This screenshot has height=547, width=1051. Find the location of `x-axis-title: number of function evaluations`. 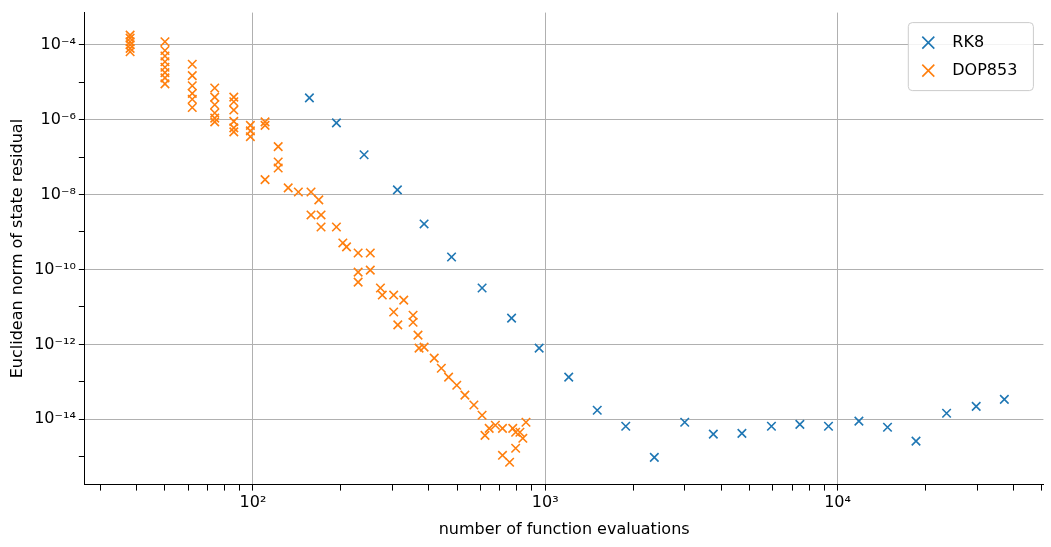

x-axis-title: number of function evaluations is located at coordinates (564, 528).